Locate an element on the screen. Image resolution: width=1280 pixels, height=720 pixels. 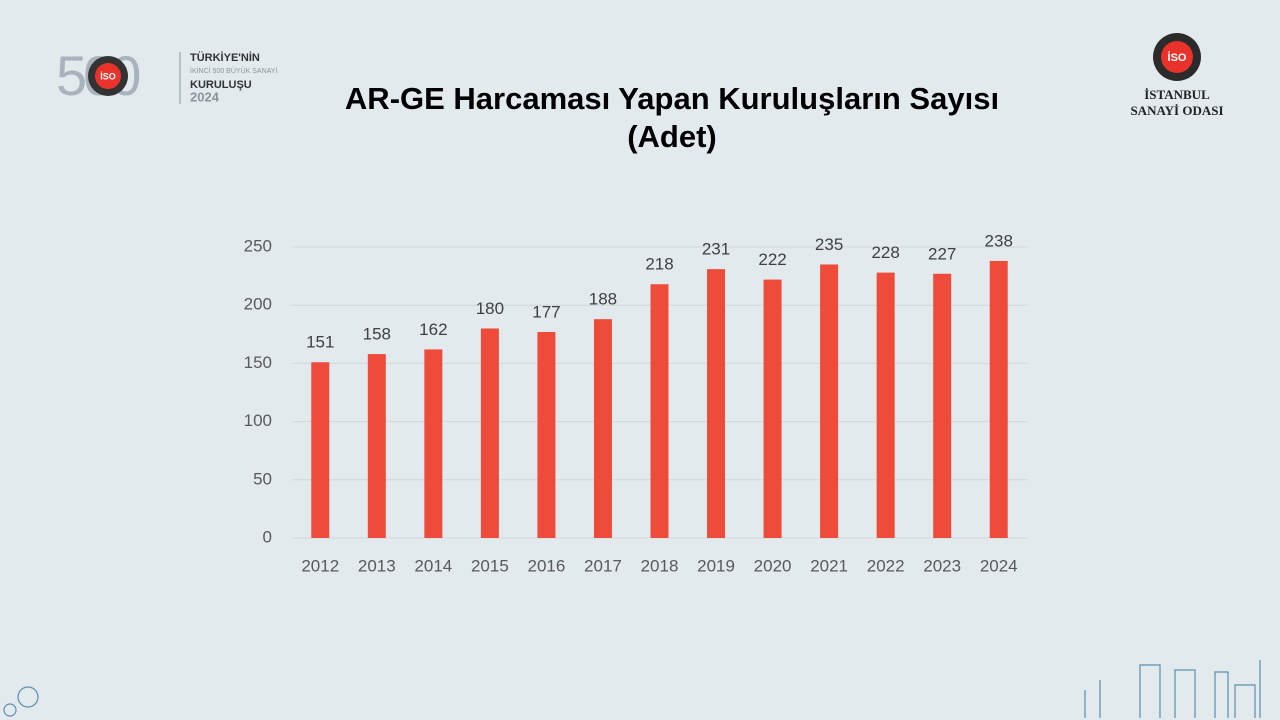
logo-line: TÜRKİYE'NİN is located at coordinates (225, 57).